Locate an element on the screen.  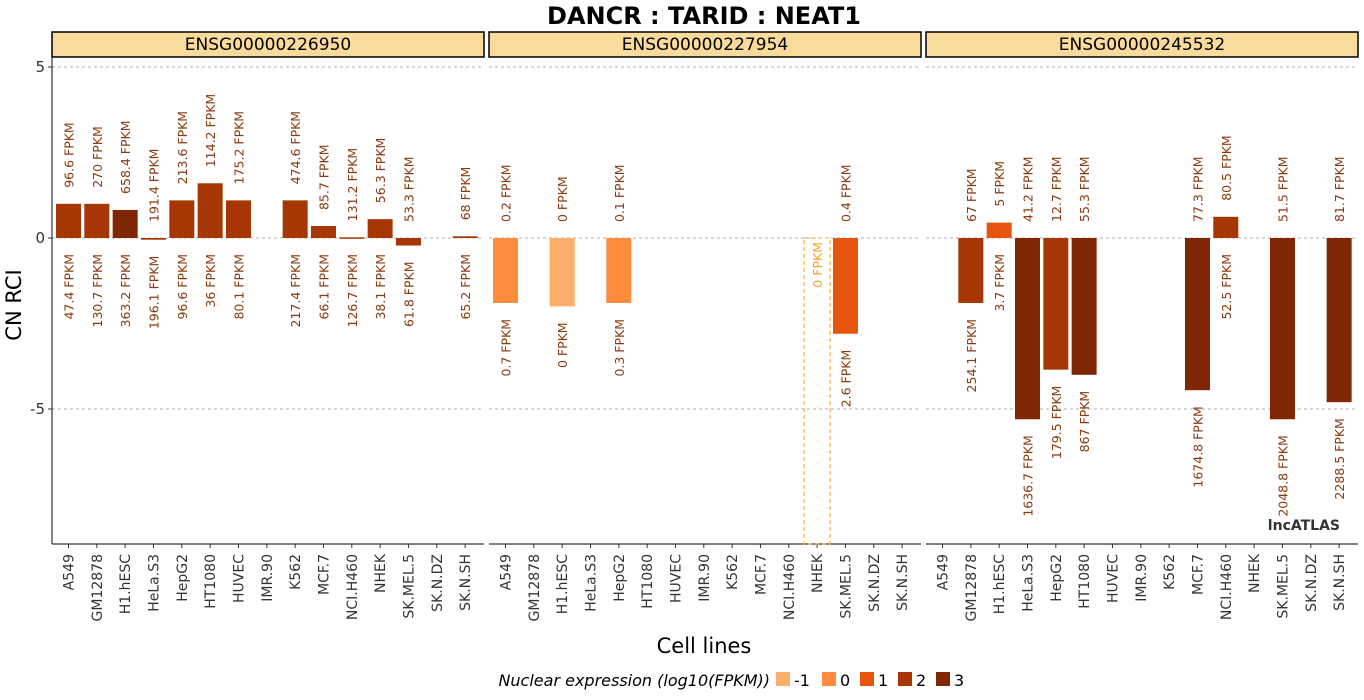
bar-label-top: 77.3 FPKM is located at coordinates (1197, 189).